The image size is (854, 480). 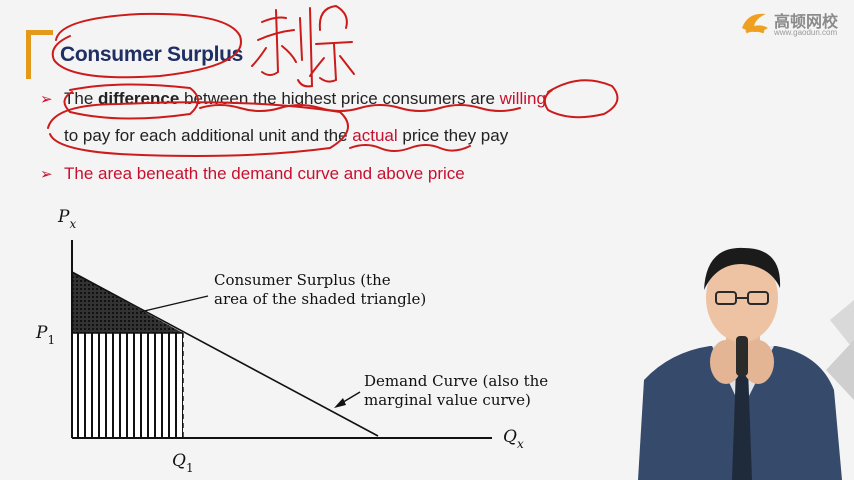 I want to click on surplus-pointer, so click(x=174, y=304).